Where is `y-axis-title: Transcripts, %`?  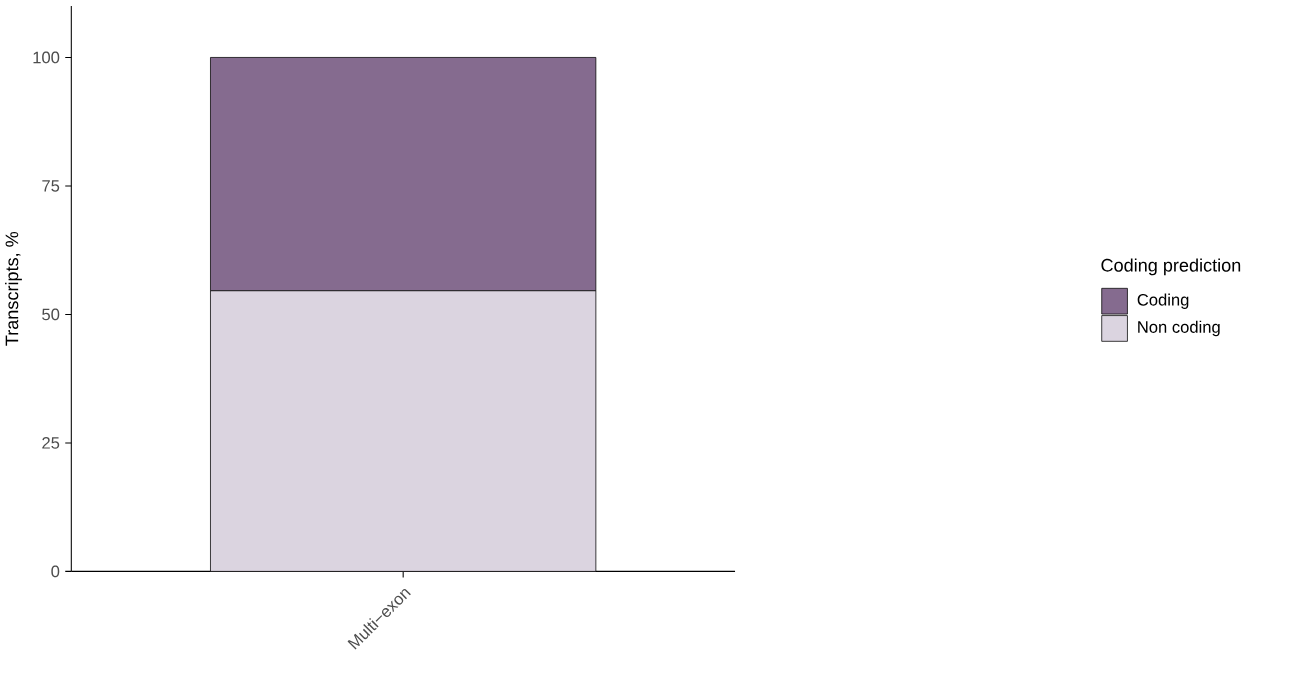 y-axis-title: Transcripts, % is located at coordinates (13, 288).